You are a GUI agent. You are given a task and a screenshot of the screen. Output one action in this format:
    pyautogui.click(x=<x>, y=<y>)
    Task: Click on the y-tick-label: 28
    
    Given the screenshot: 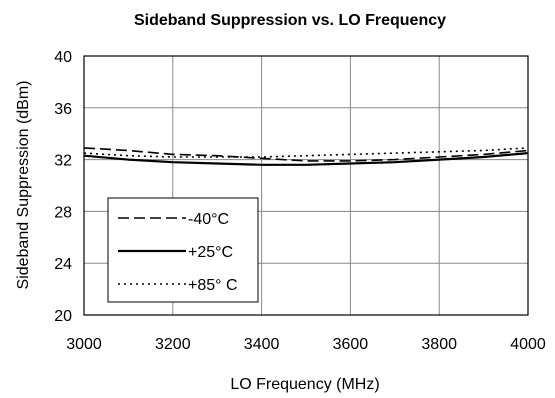 What is the action you would take?
    pyautogui.click(x=63, y=212)
    